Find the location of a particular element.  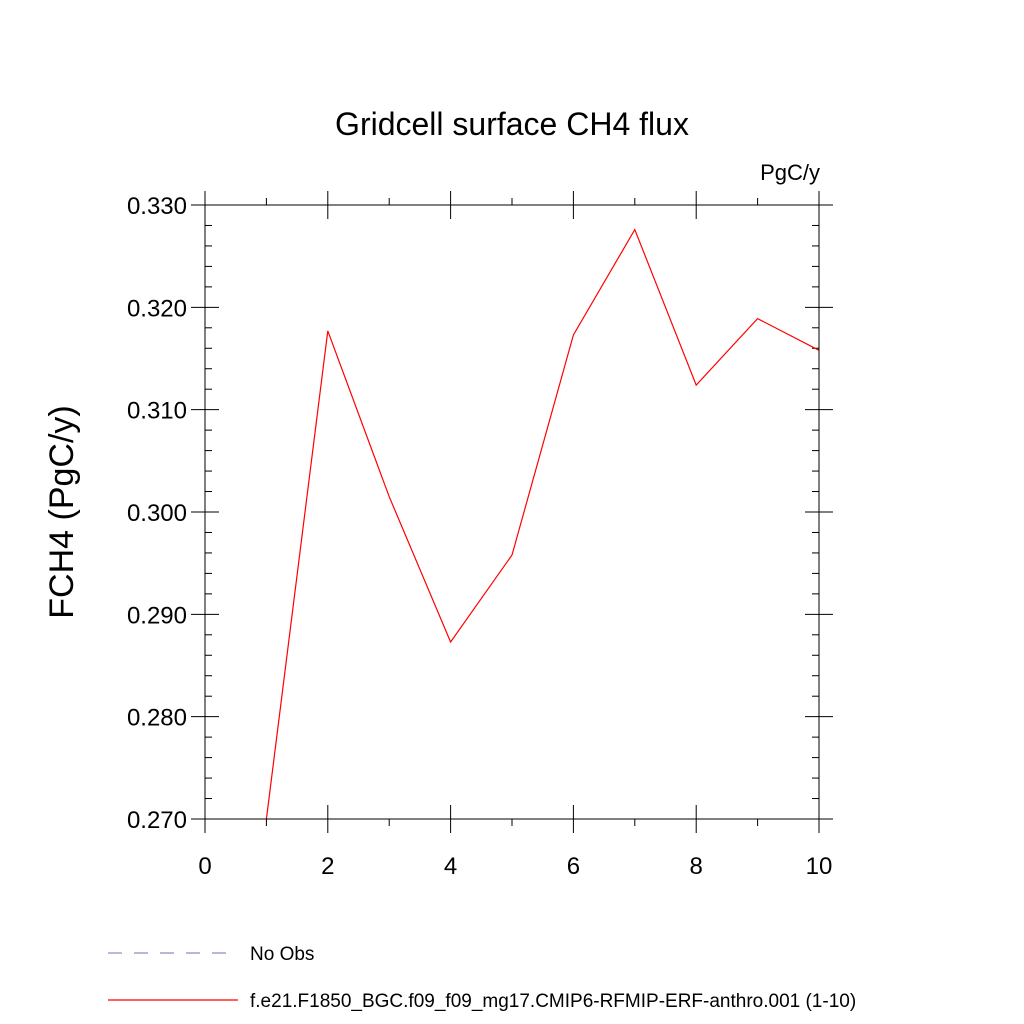

y-axis-label: FCH4 (PgC/y) is located at coordinates (62, 511).